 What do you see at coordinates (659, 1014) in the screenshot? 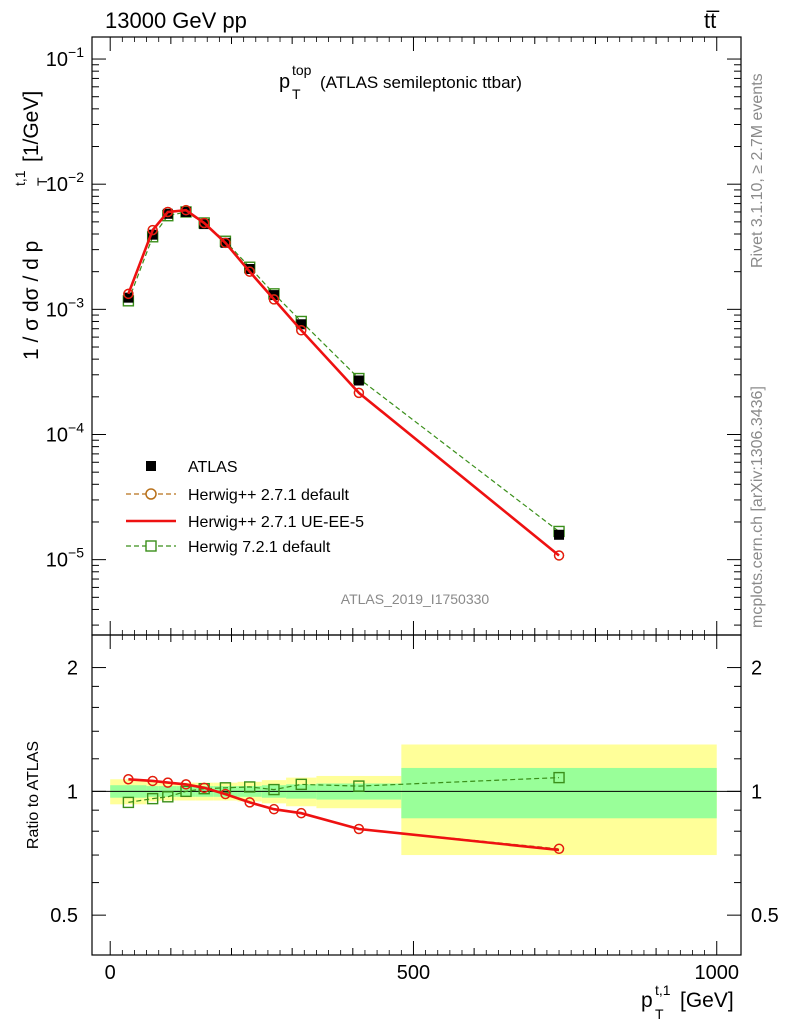
I see `x-axis-label-sub: T` at bounding box center [659, 1014].